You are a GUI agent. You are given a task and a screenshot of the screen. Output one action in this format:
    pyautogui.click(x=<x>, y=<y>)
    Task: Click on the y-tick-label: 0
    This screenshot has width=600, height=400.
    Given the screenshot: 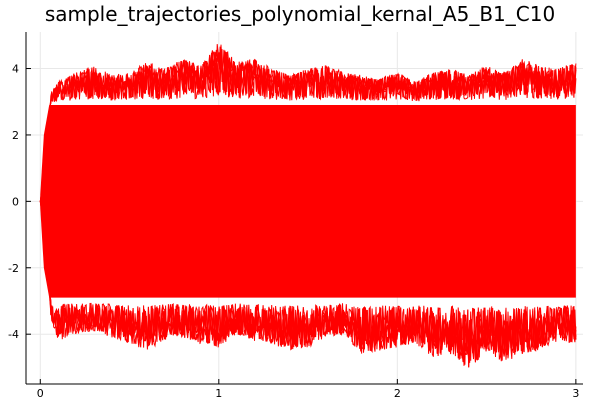 What is the action you would take?
    pyautogui.click(x=15, y=201)
    